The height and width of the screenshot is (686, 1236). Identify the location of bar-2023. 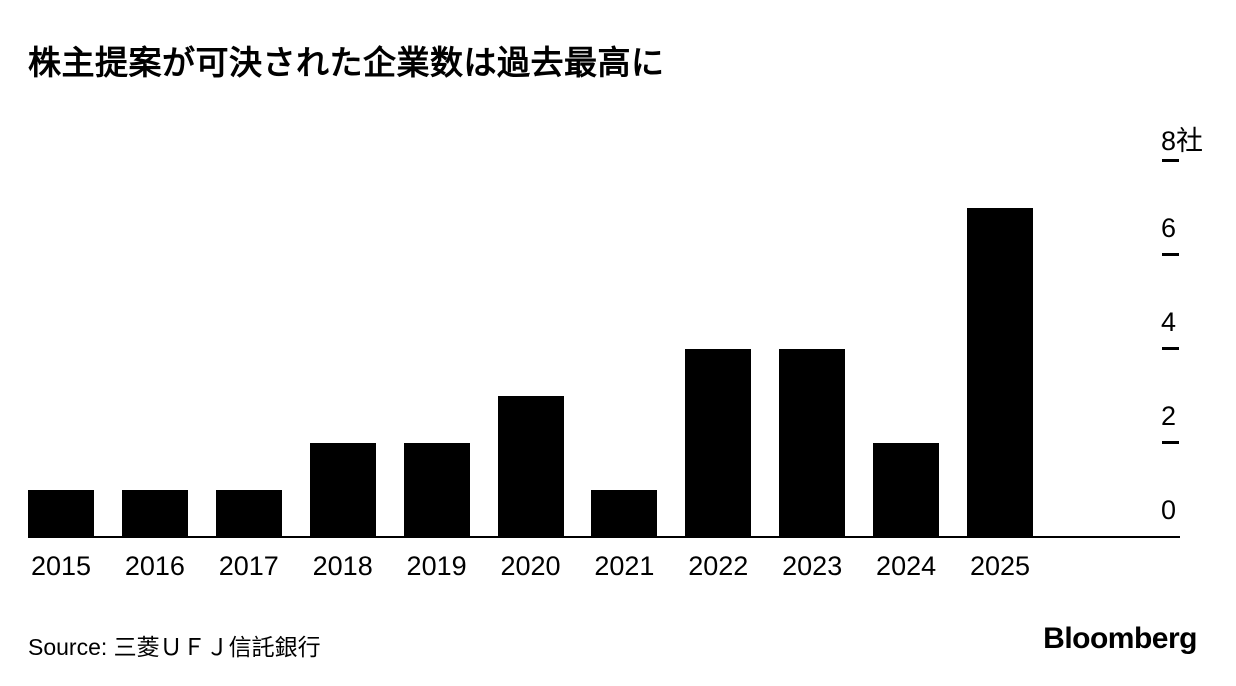
(812, 443).